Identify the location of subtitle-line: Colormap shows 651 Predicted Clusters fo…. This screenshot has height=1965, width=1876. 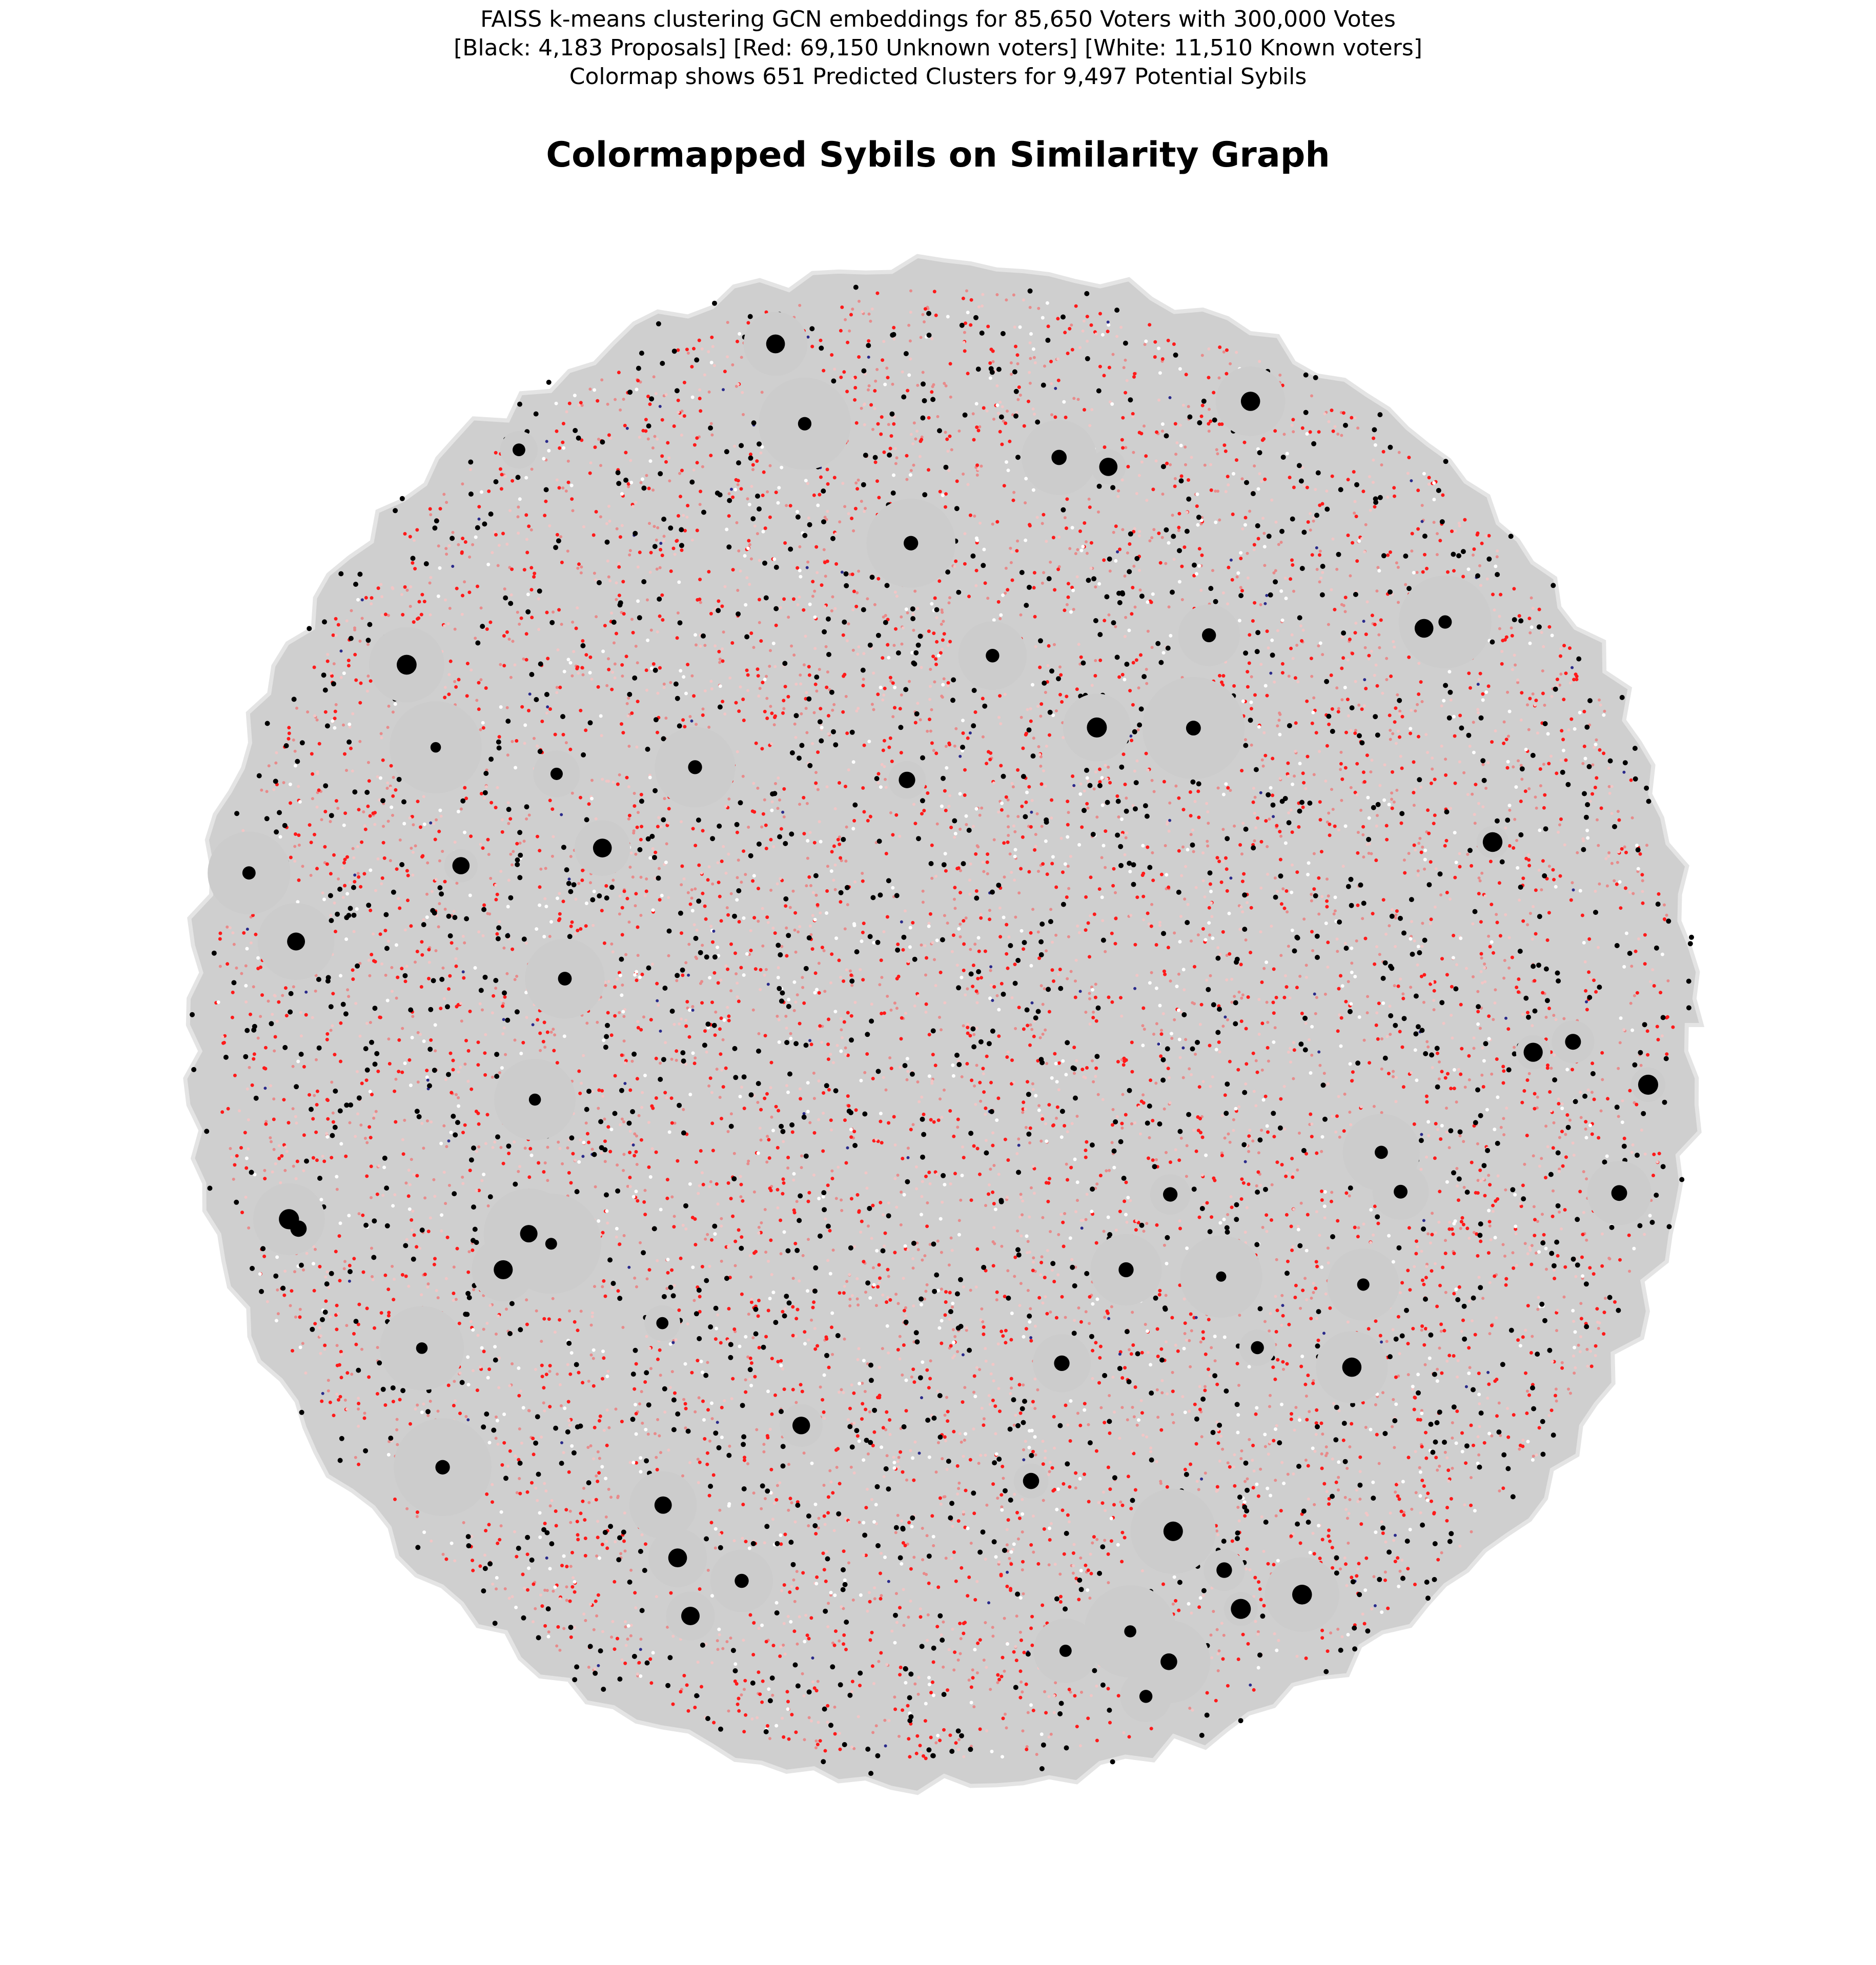
(938, 77).